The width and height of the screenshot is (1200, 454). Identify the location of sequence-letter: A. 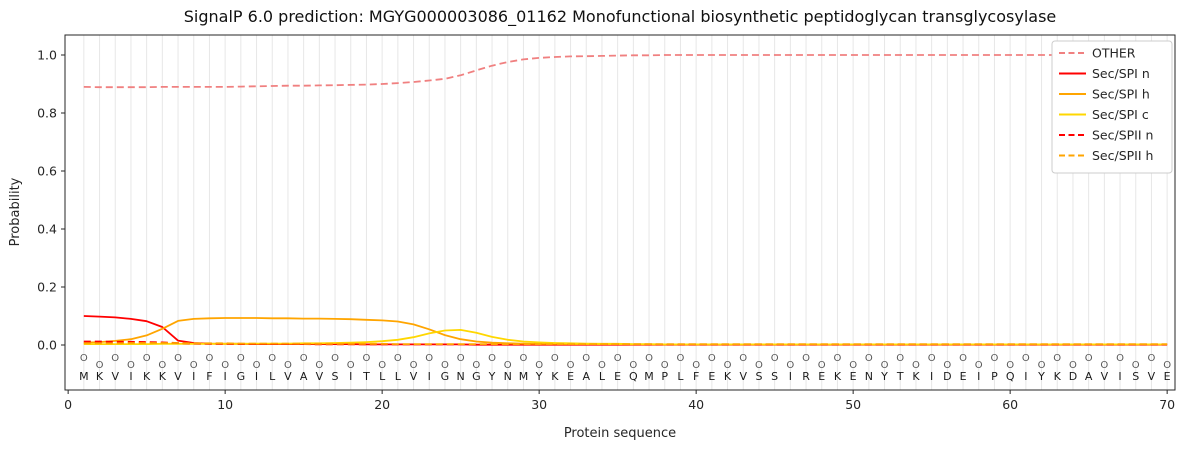
(1089, 376).